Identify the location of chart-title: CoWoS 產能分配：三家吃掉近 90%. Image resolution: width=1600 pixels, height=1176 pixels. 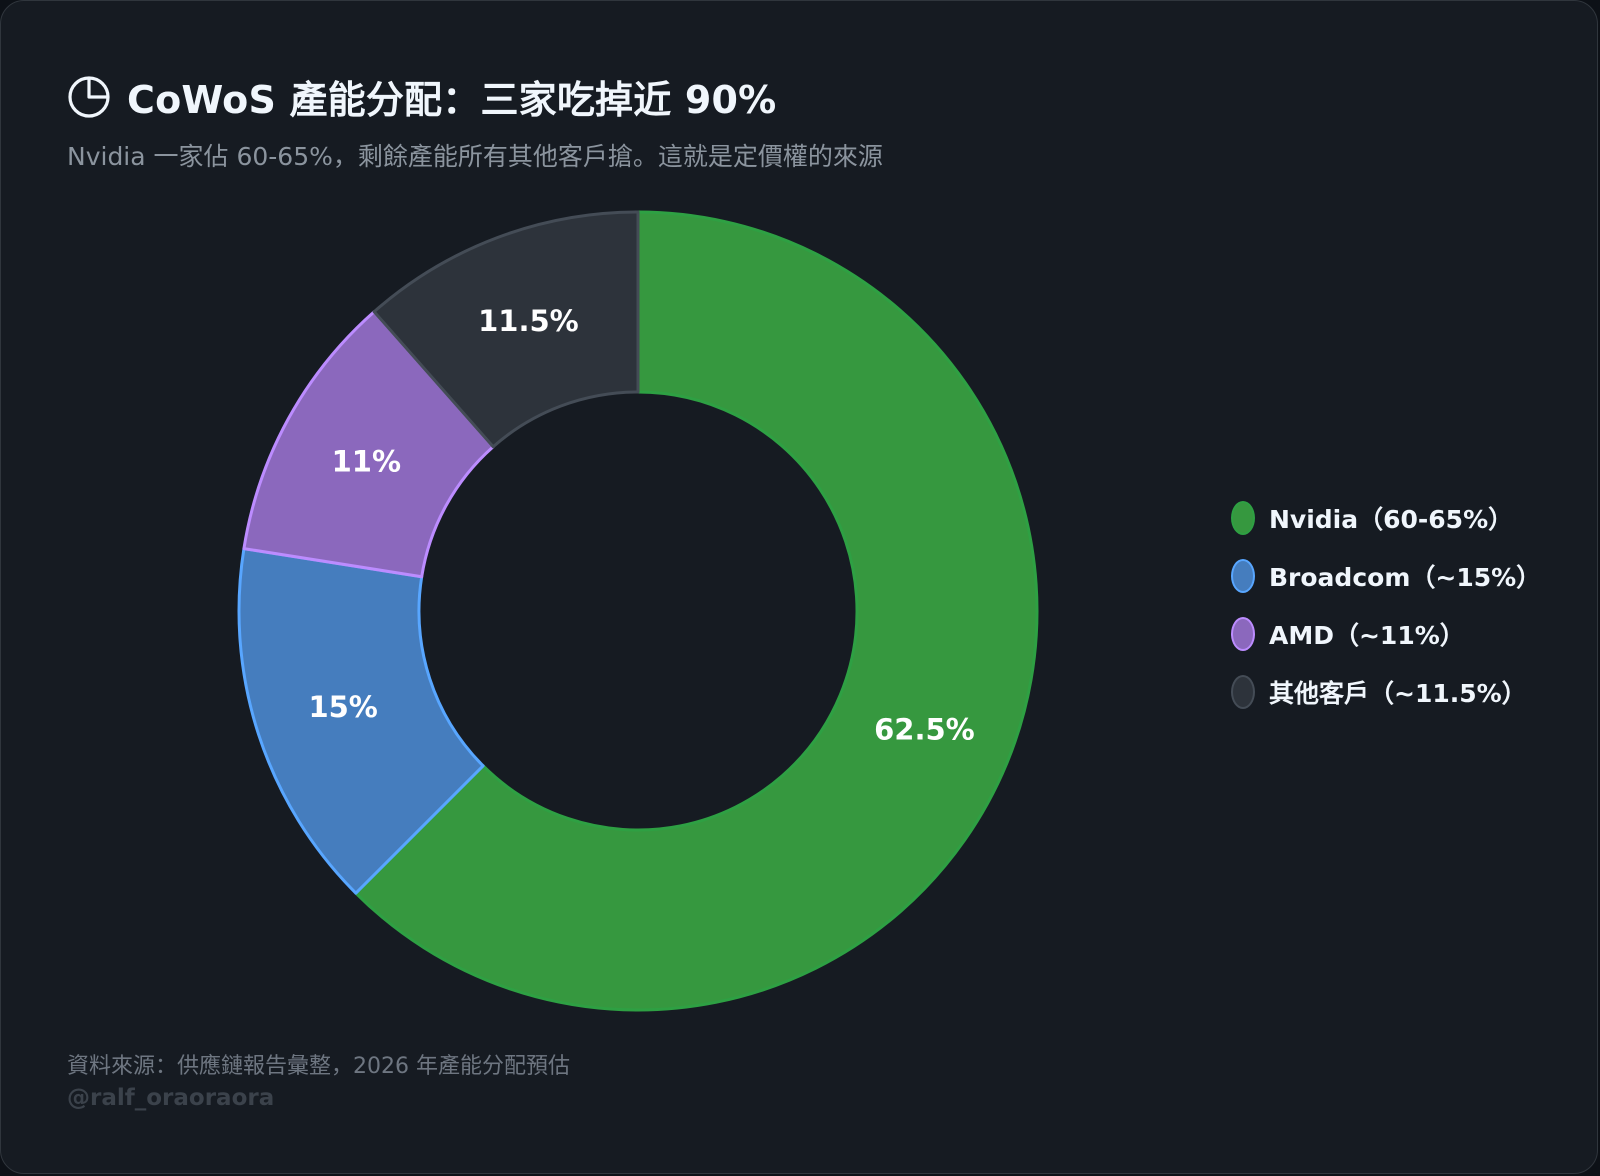
(452, 100).